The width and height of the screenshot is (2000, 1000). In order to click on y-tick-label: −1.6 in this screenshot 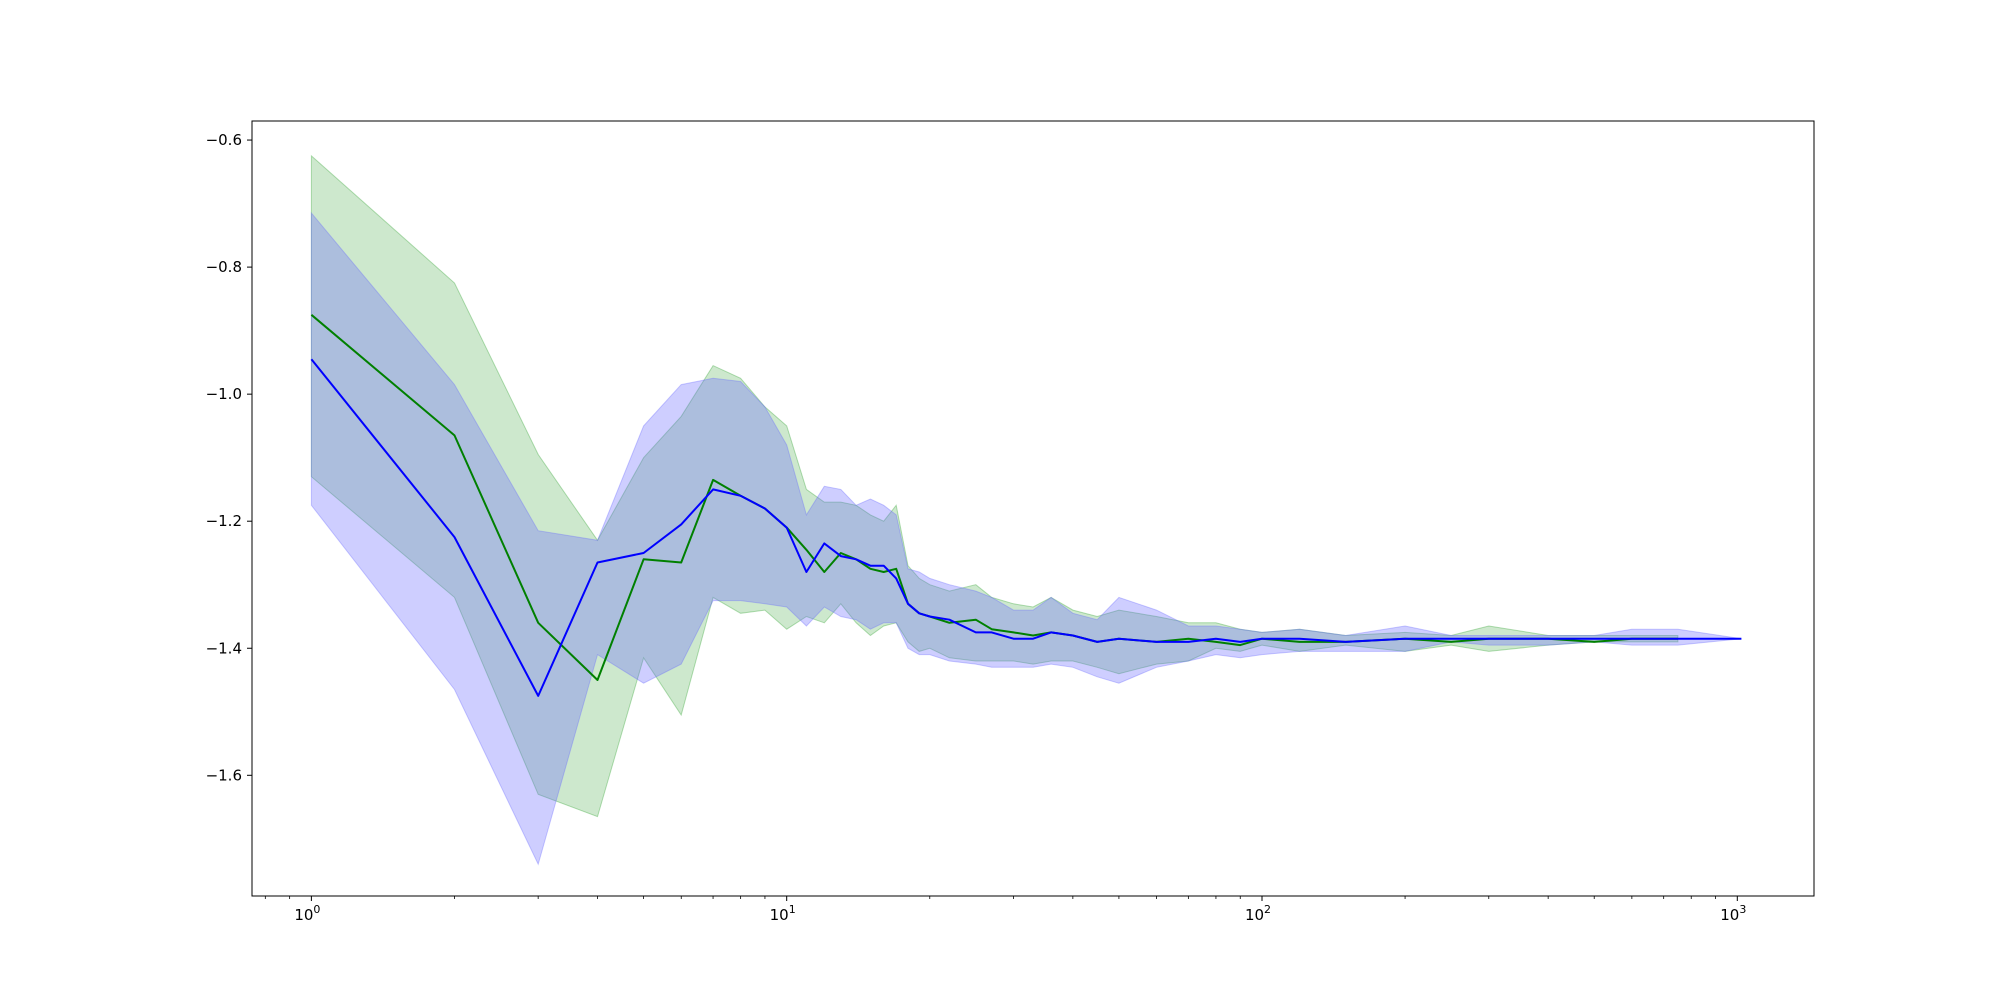, I will do `click(224, 775)`.